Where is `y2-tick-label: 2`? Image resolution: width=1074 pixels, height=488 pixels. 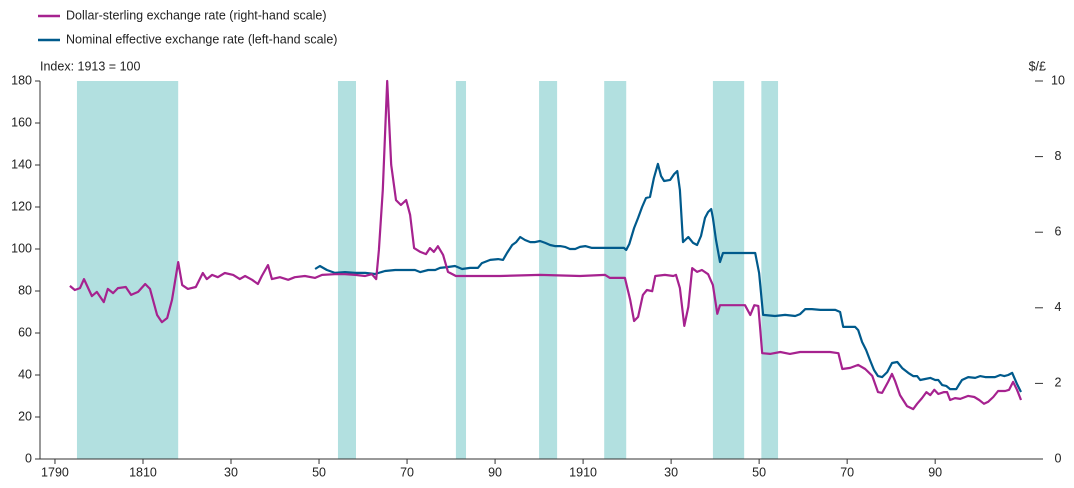
y2-tick-label: 2 is located at coordinates (1058, 383).